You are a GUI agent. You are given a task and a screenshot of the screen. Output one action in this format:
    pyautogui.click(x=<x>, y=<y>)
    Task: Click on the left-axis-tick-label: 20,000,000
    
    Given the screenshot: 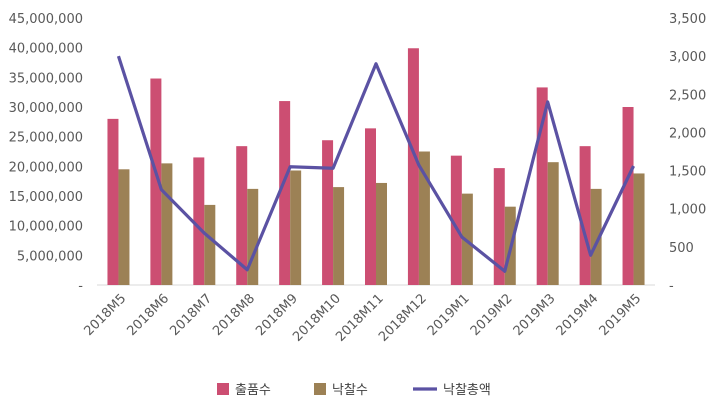 What is the action you would take?
    pyautogui.click(x=46, y=167)
    